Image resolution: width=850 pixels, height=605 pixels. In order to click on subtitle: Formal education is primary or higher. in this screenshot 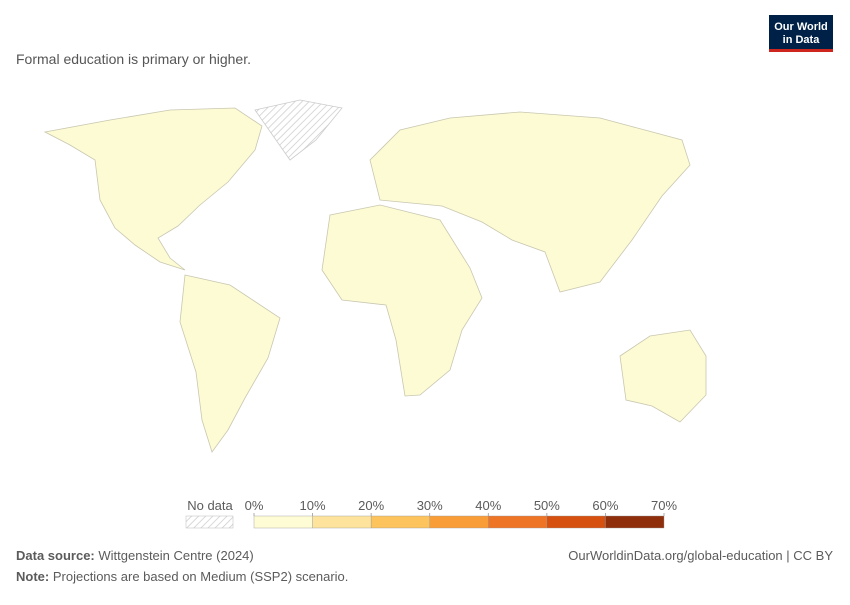, I will do `click(133, 59)`.